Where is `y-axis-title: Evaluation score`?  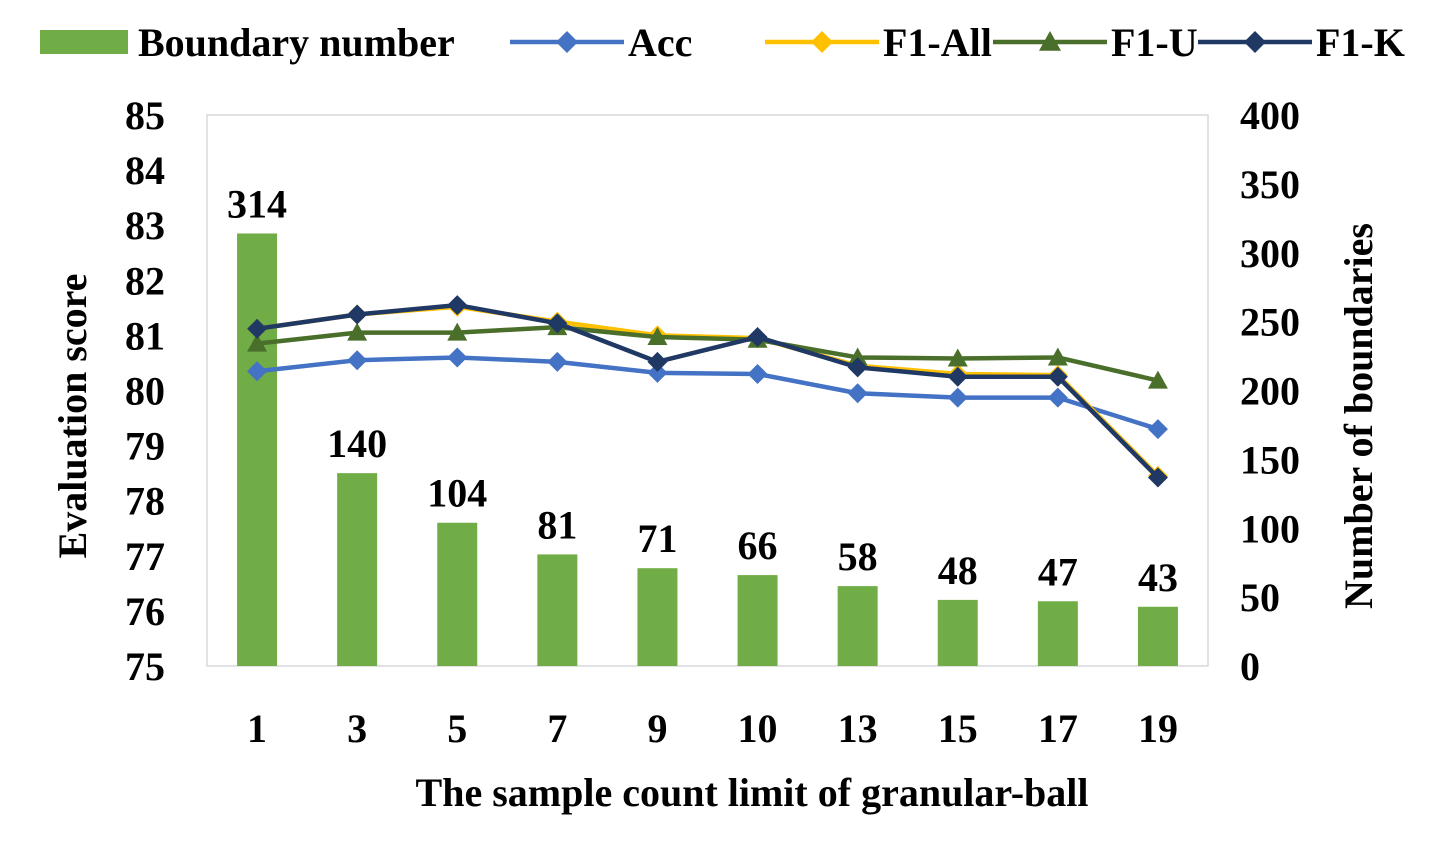
y-axis-title: Evaluation score is located at coordinates (72, 416).